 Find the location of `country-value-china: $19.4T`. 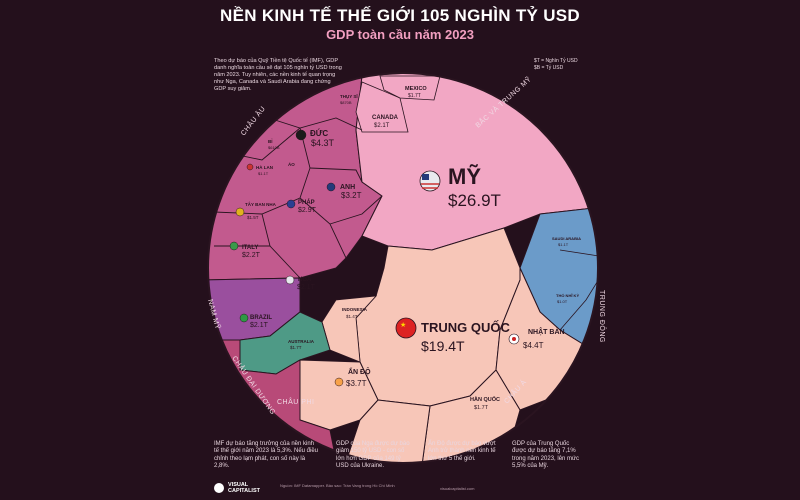

country-value-china: $19.4T is located at coordinates (443, 346).